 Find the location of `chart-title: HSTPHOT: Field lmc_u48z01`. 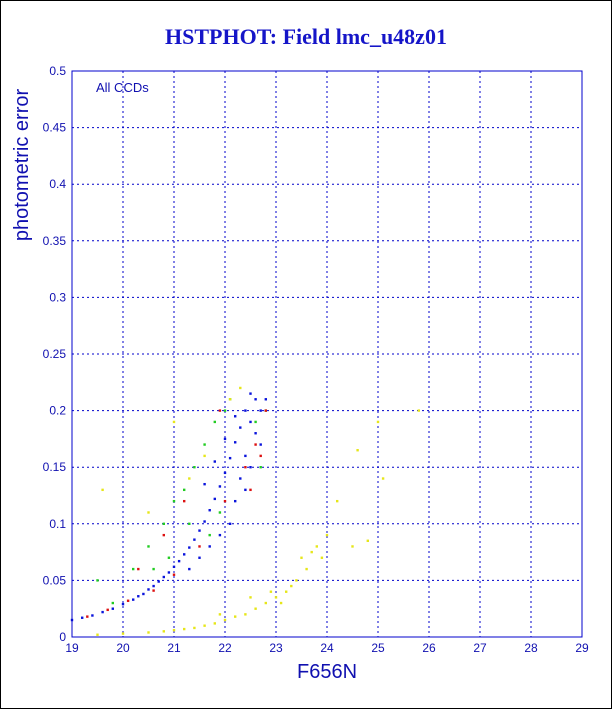

chart-title: HSTPHOT: Field lmc_u48z01 is located at coordinates (306, 36).